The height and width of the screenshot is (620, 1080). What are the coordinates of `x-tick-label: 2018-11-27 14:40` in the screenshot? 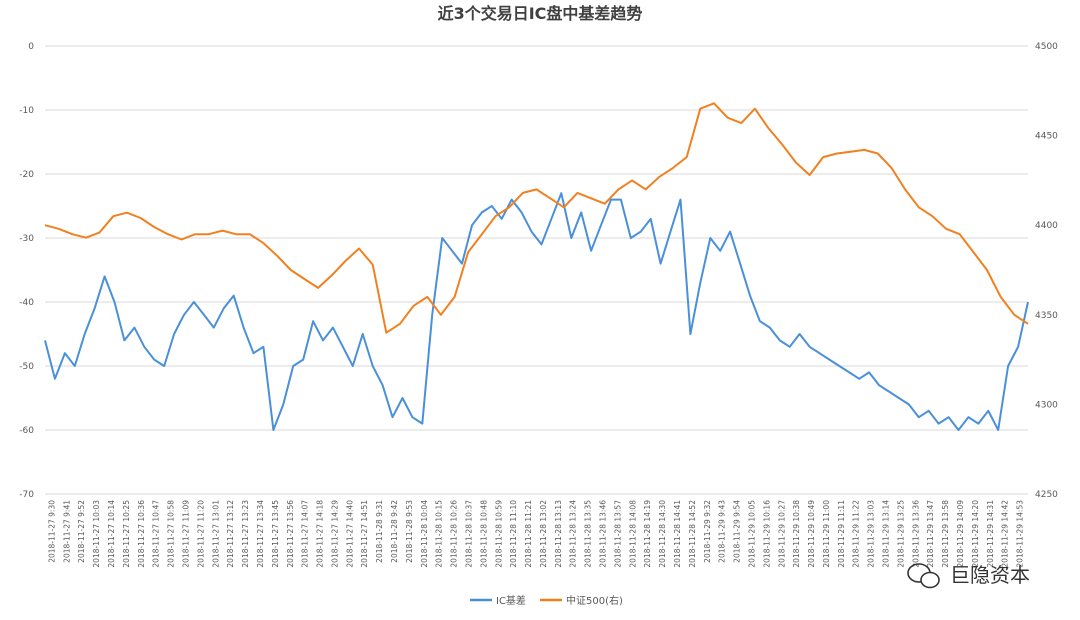 It's located at (349, 534).